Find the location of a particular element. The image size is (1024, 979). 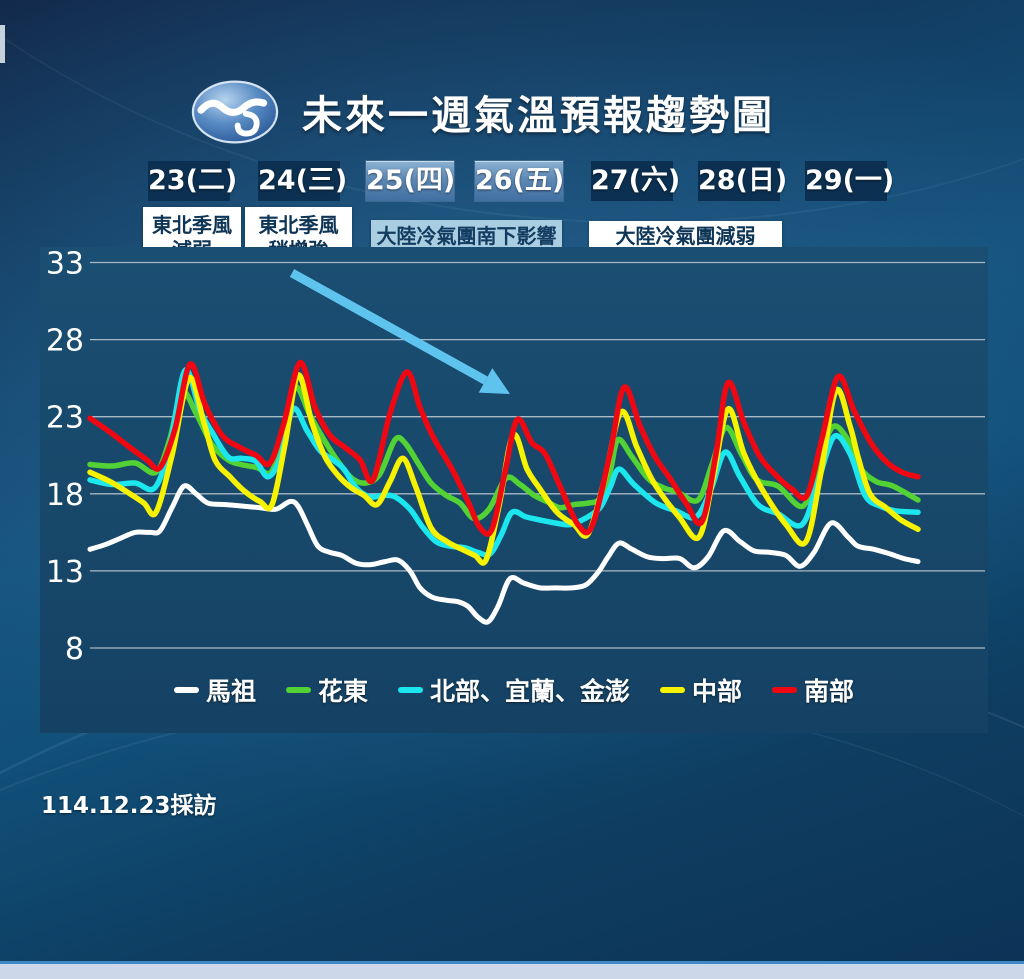

date-tab-27(六): 27(六) is located at coordinates (635, 181).